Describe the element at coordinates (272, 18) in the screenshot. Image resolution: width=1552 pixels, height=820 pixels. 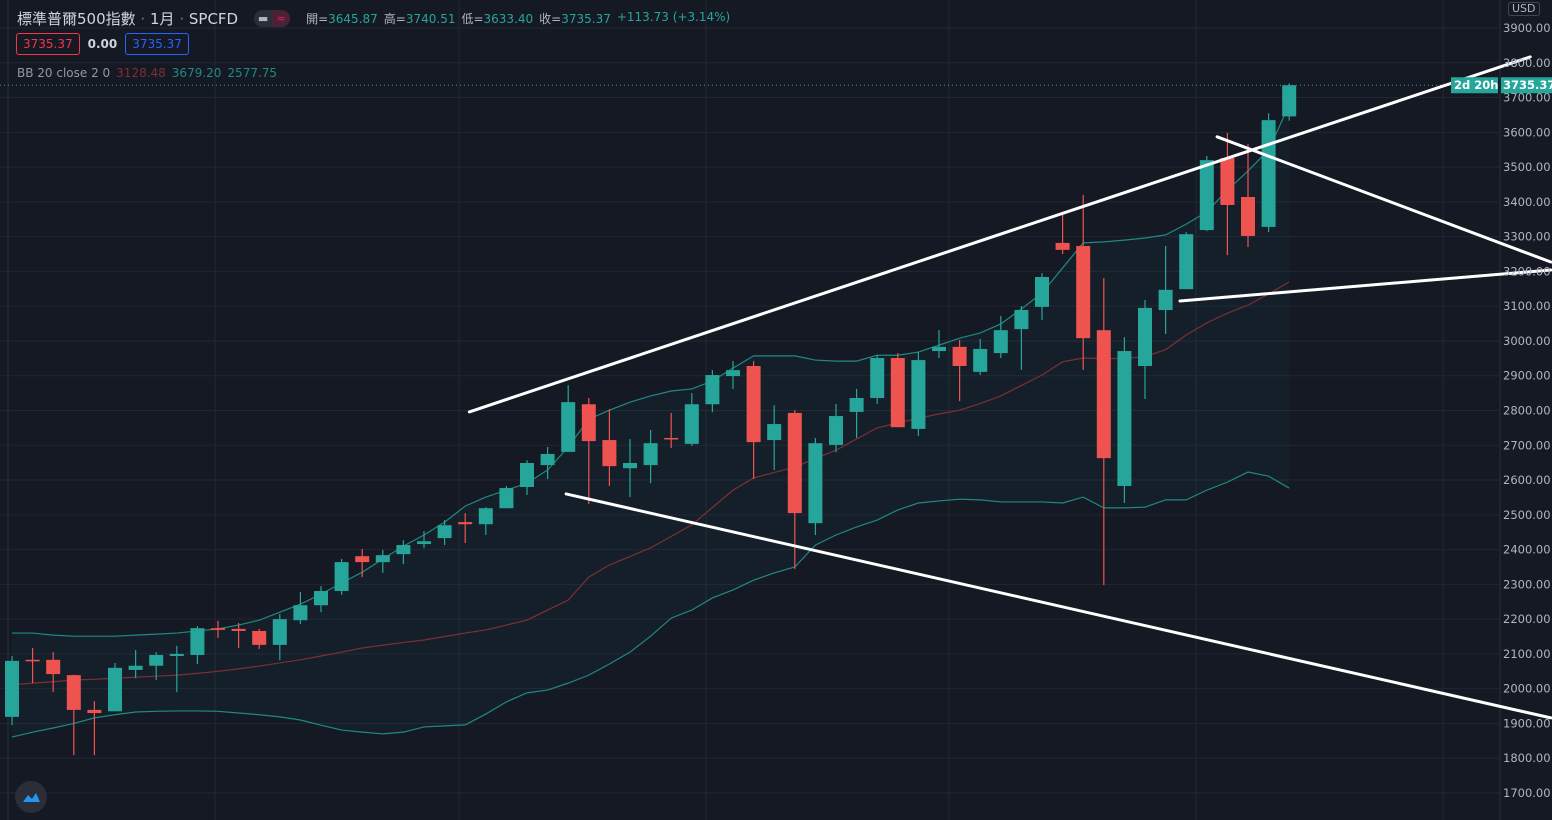
I see `visibility-toggle: ▬ ≈` at that location.